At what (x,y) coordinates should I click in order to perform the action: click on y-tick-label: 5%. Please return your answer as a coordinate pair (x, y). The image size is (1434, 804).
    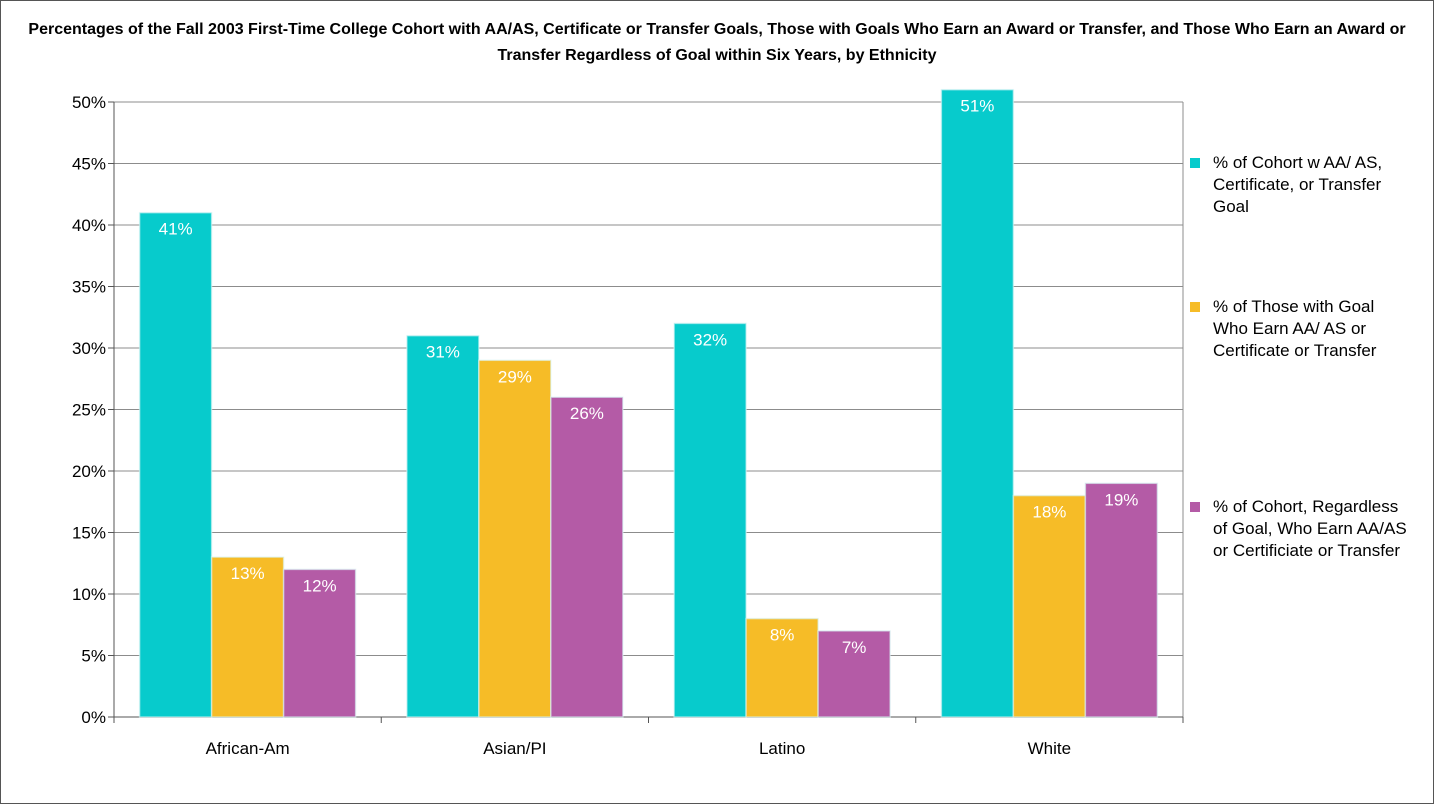
    Looking at the image, I should click on (93, 656).